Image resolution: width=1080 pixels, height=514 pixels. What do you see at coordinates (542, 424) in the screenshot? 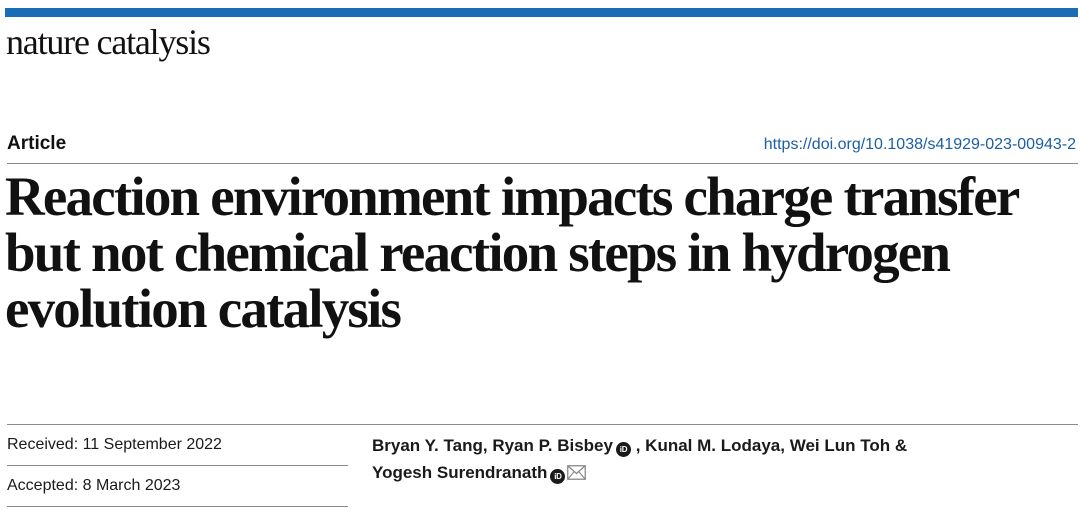
I see `metadata-divider` at bounding box center [542, 424].